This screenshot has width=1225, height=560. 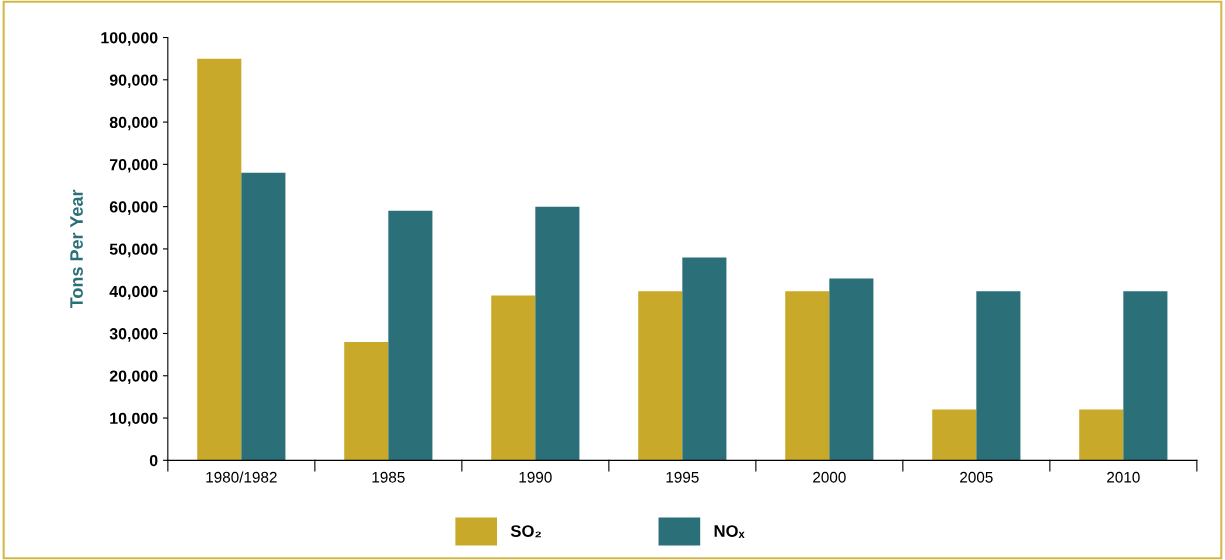 I want to click on y-axis-title: Tons Per Year, so click(x=76, y=249).